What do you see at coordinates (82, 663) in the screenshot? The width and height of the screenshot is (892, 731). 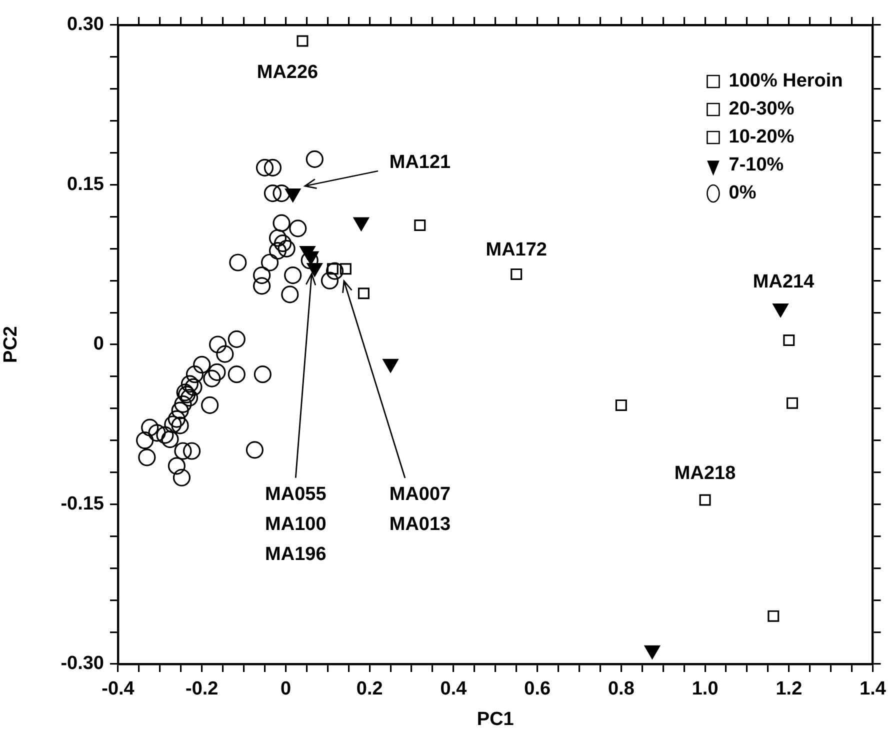 I see `y-tick-label: -0.30` at bounding box center [82, 663].